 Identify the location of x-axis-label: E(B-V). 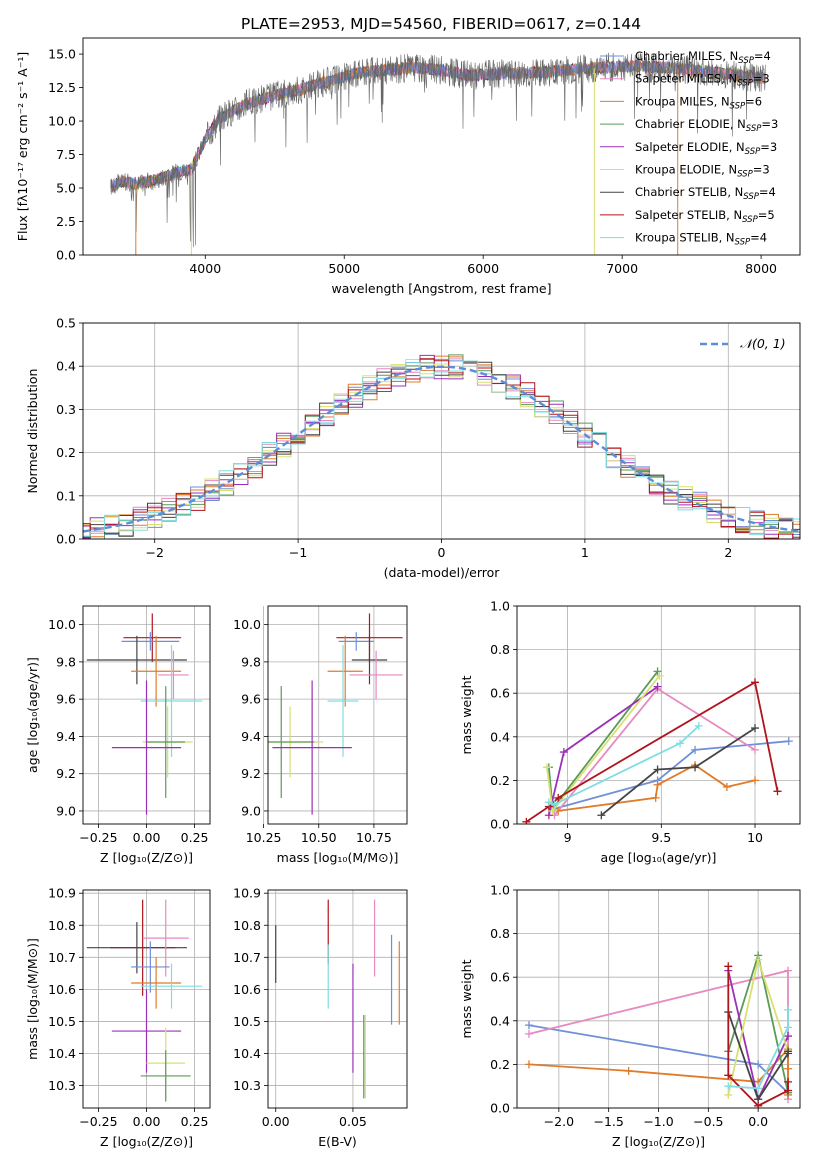
(337, 1141).